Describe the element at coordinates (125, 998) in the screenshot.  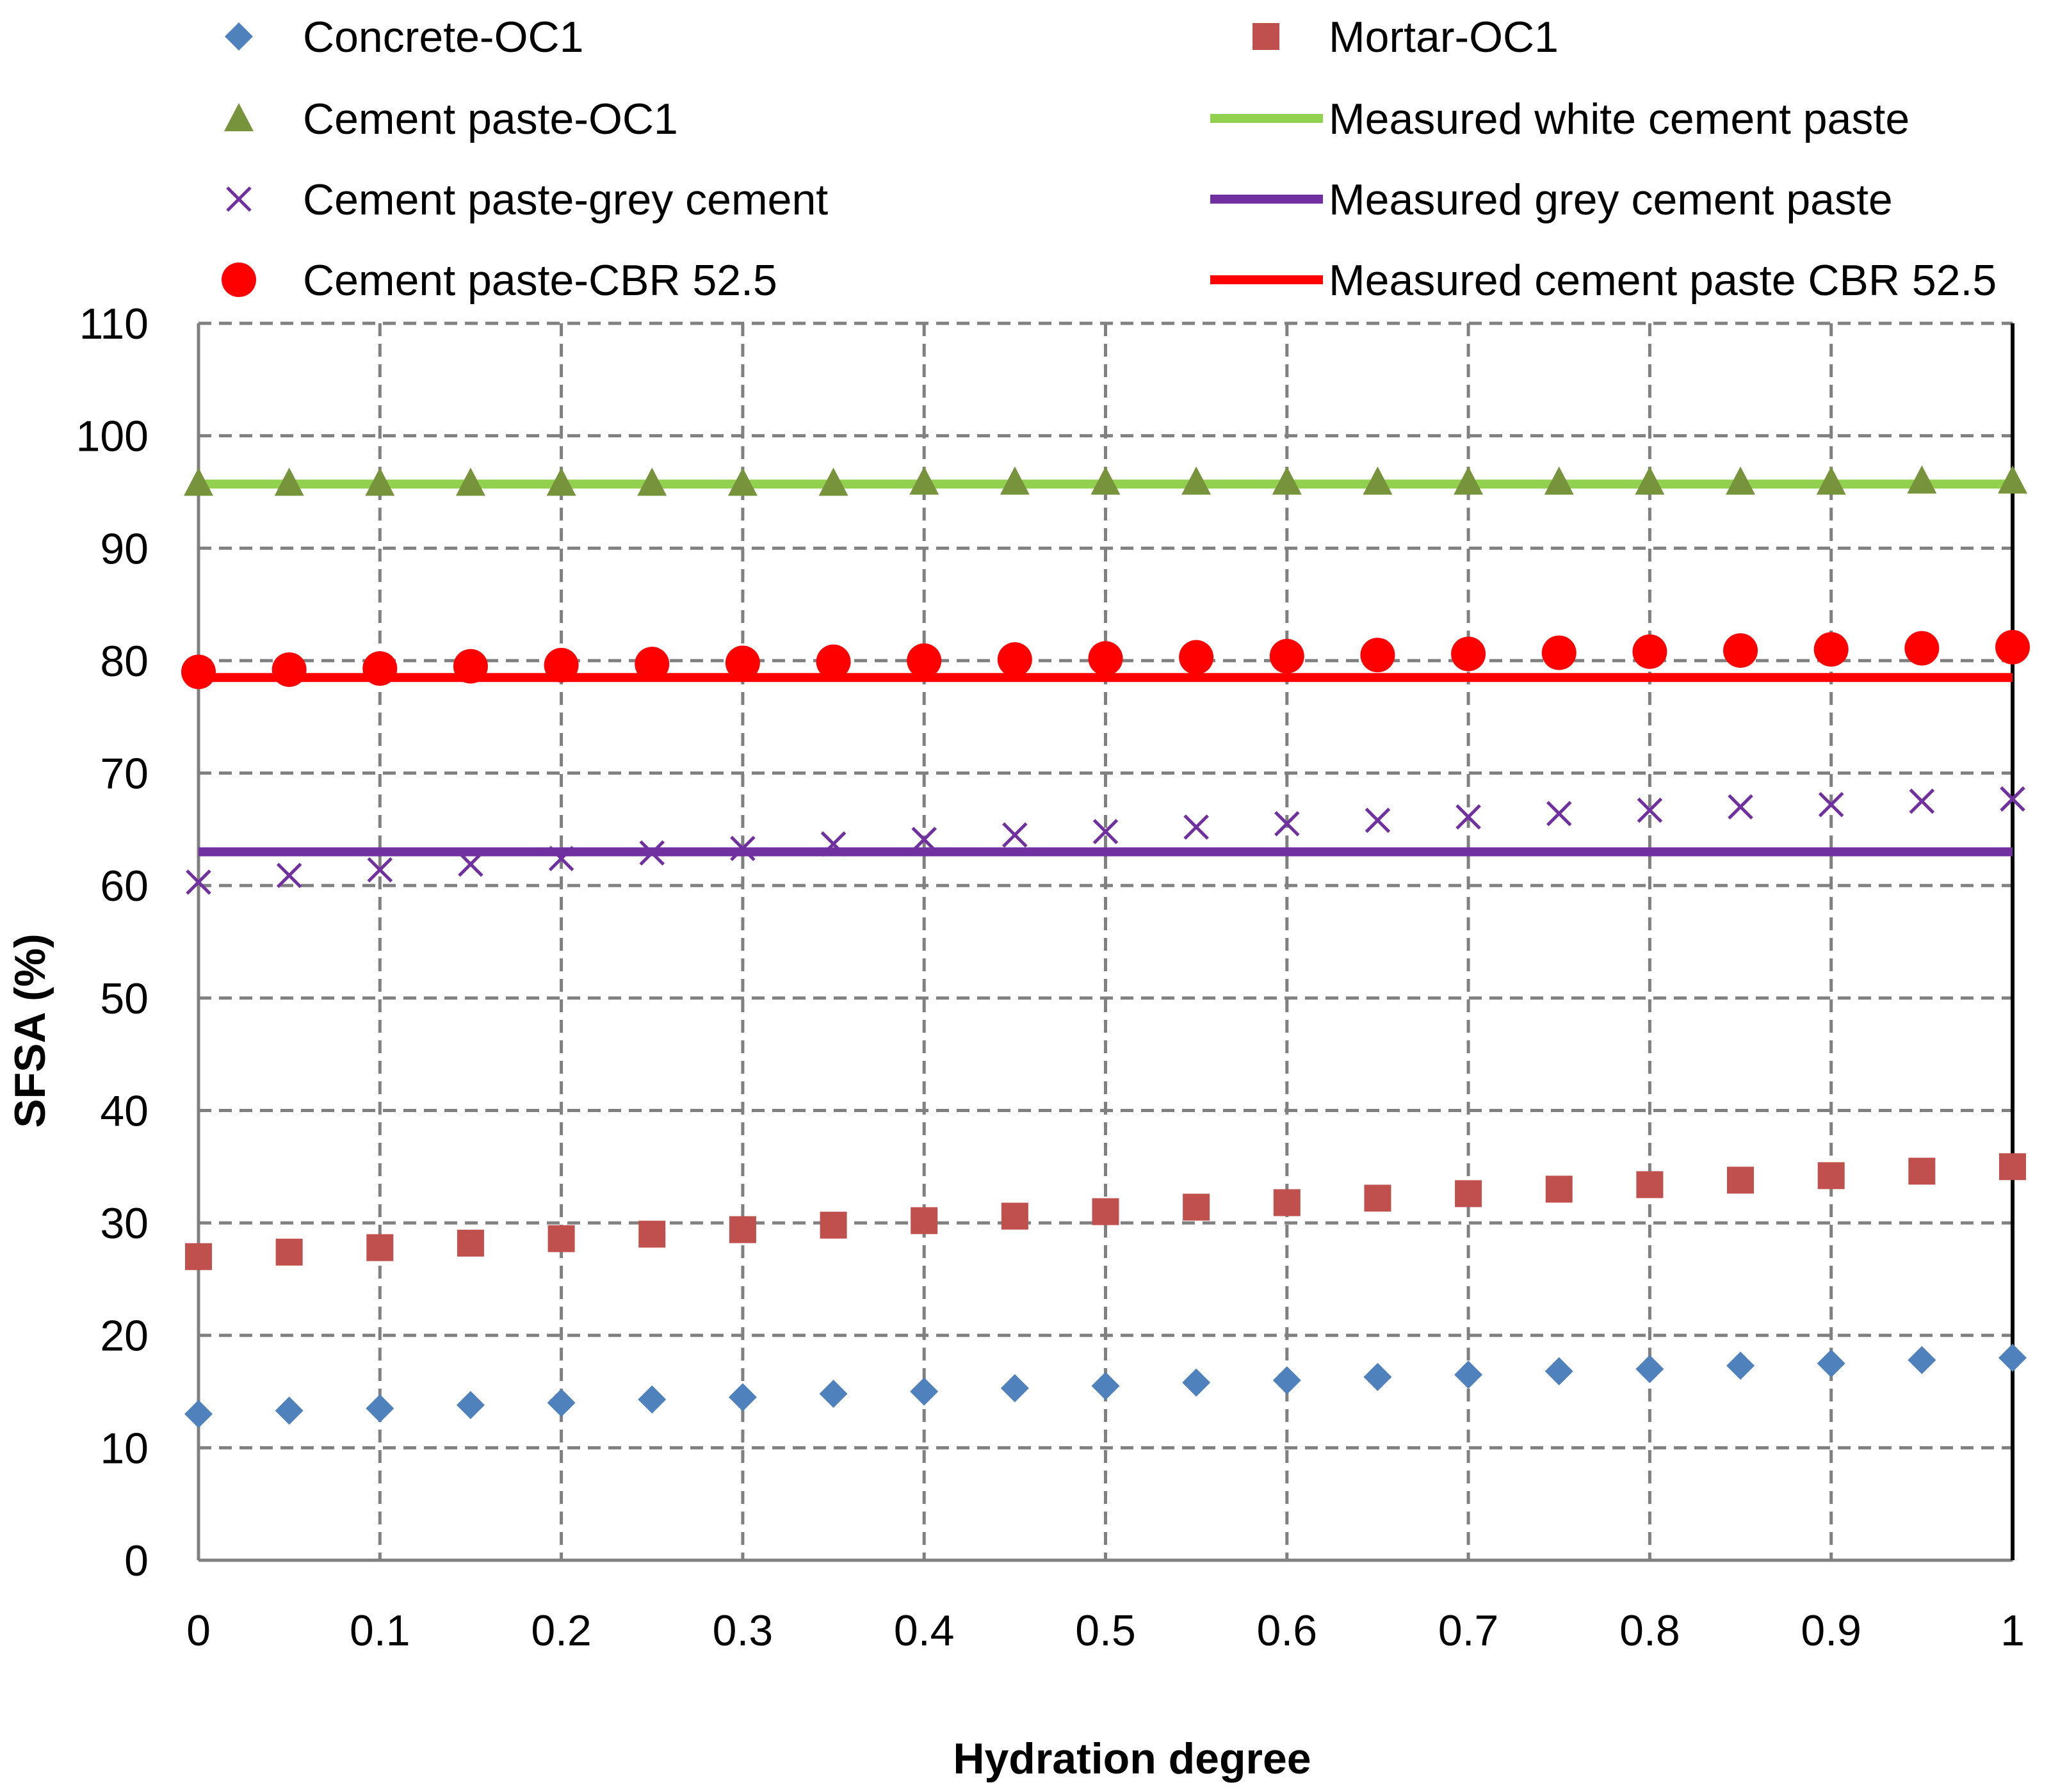
I see `y-tick-label-50: 50` at that location.